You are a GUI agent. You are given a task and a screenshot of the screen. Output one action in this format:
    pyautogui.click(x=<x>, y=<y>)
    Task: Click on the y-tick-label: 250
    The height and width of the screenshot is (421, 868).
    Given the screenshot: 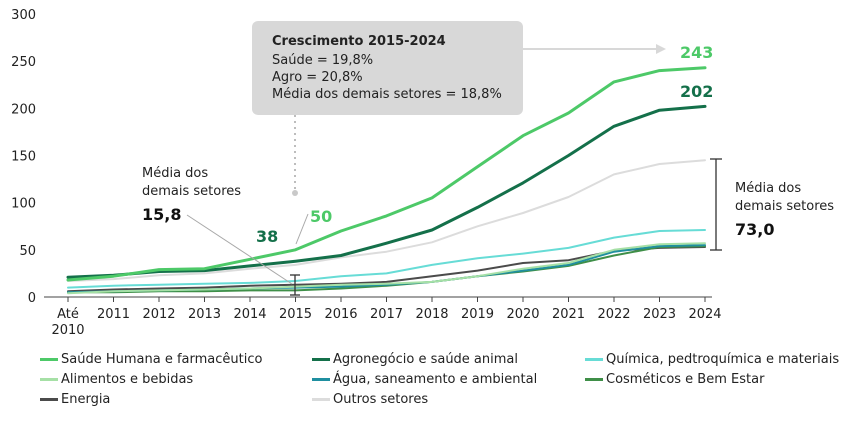 What is the action you would take?
    pyautogui.click(x=23, y=62)
    